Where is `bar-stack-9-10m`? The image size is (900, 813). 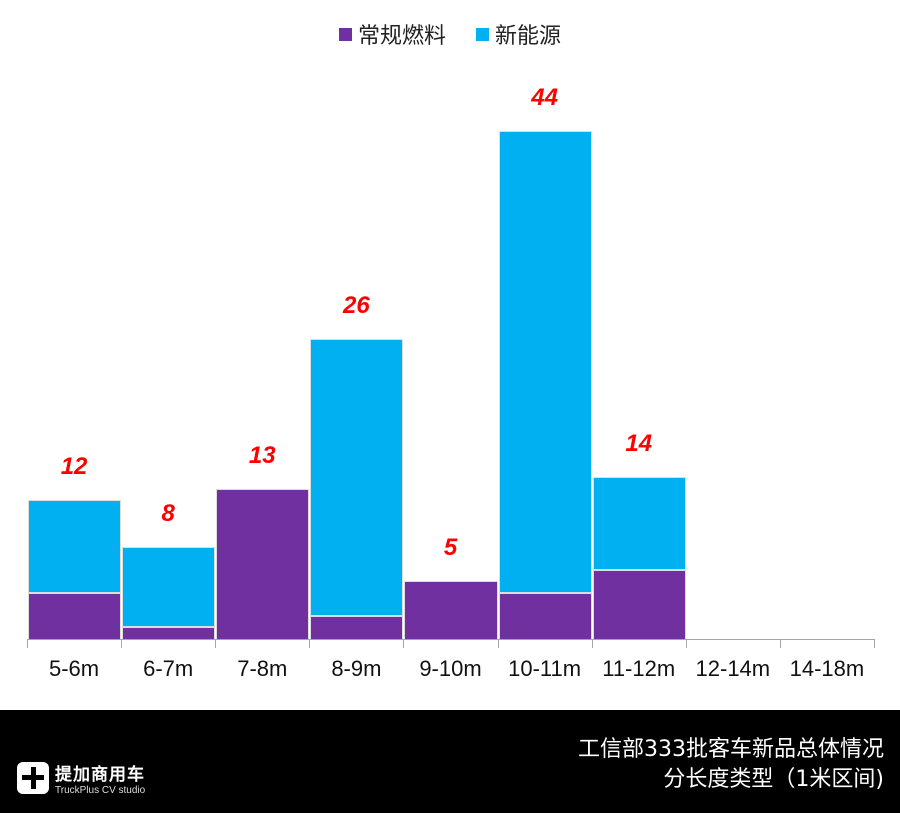 bar-stack-9-10m is located at coordinates (451, 610).